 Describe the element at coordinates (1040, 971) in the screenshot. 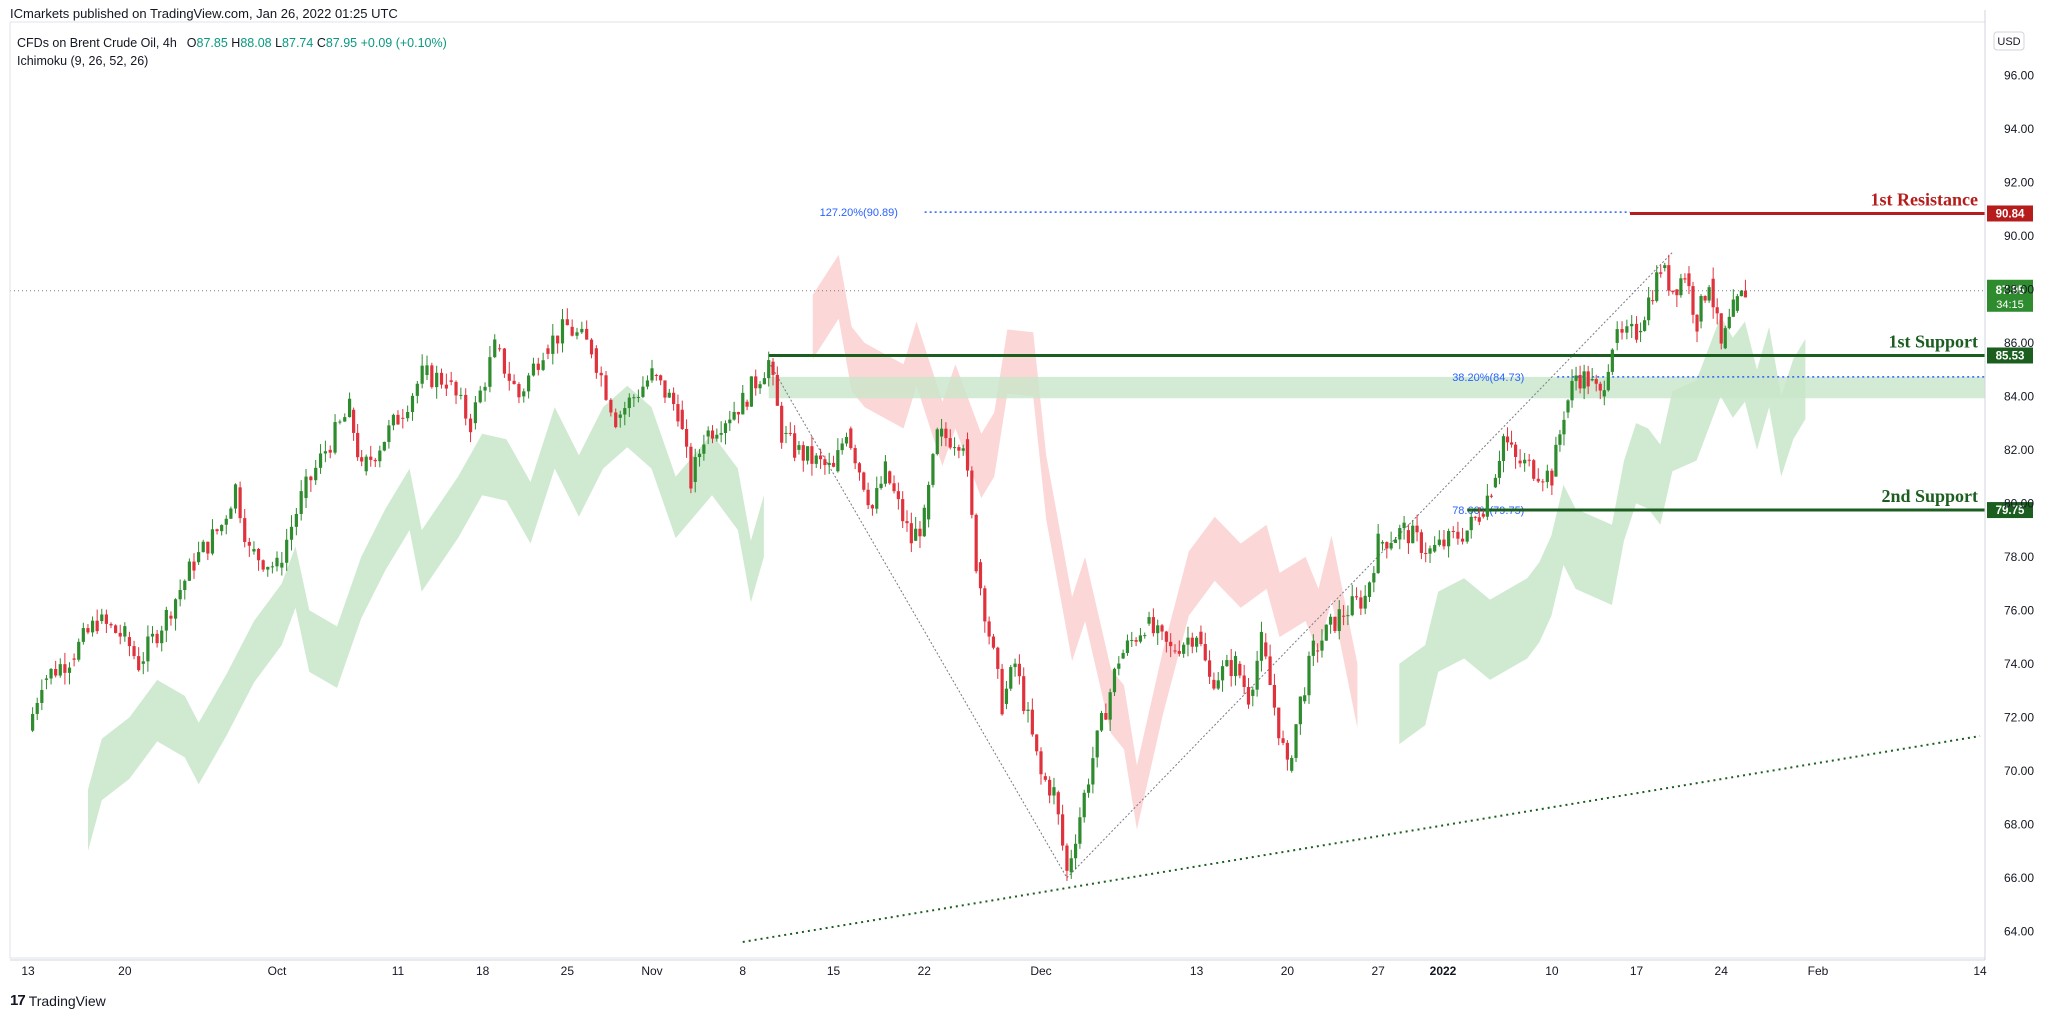

I see `x-tick-label: Dec` at that location.